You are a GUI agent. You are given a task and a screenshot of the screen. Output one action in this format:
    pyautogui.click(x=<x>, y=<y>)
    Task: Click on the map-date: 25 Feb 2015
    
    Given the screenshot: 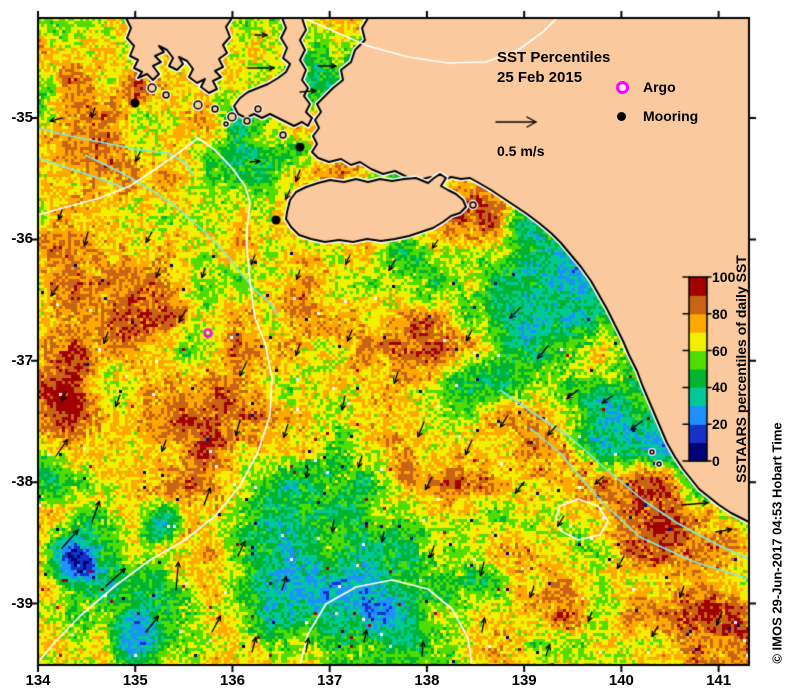 What is the action you would take?
    pyautogui.click(x=540, y=77)
    